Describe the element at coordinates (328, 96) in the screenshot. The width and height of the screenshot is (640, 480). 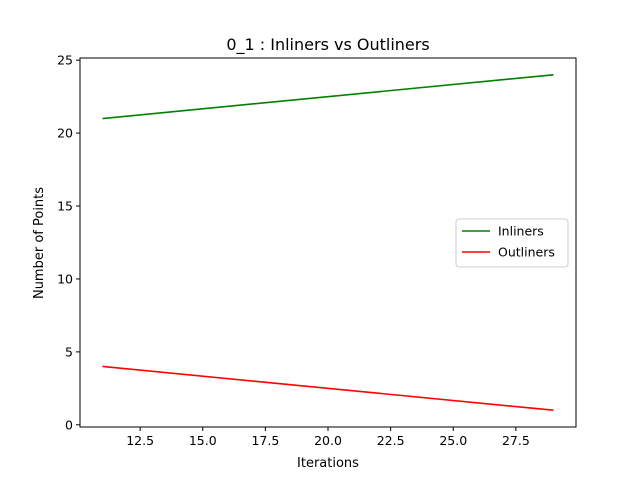
I see `series-line-inliners` at that location.